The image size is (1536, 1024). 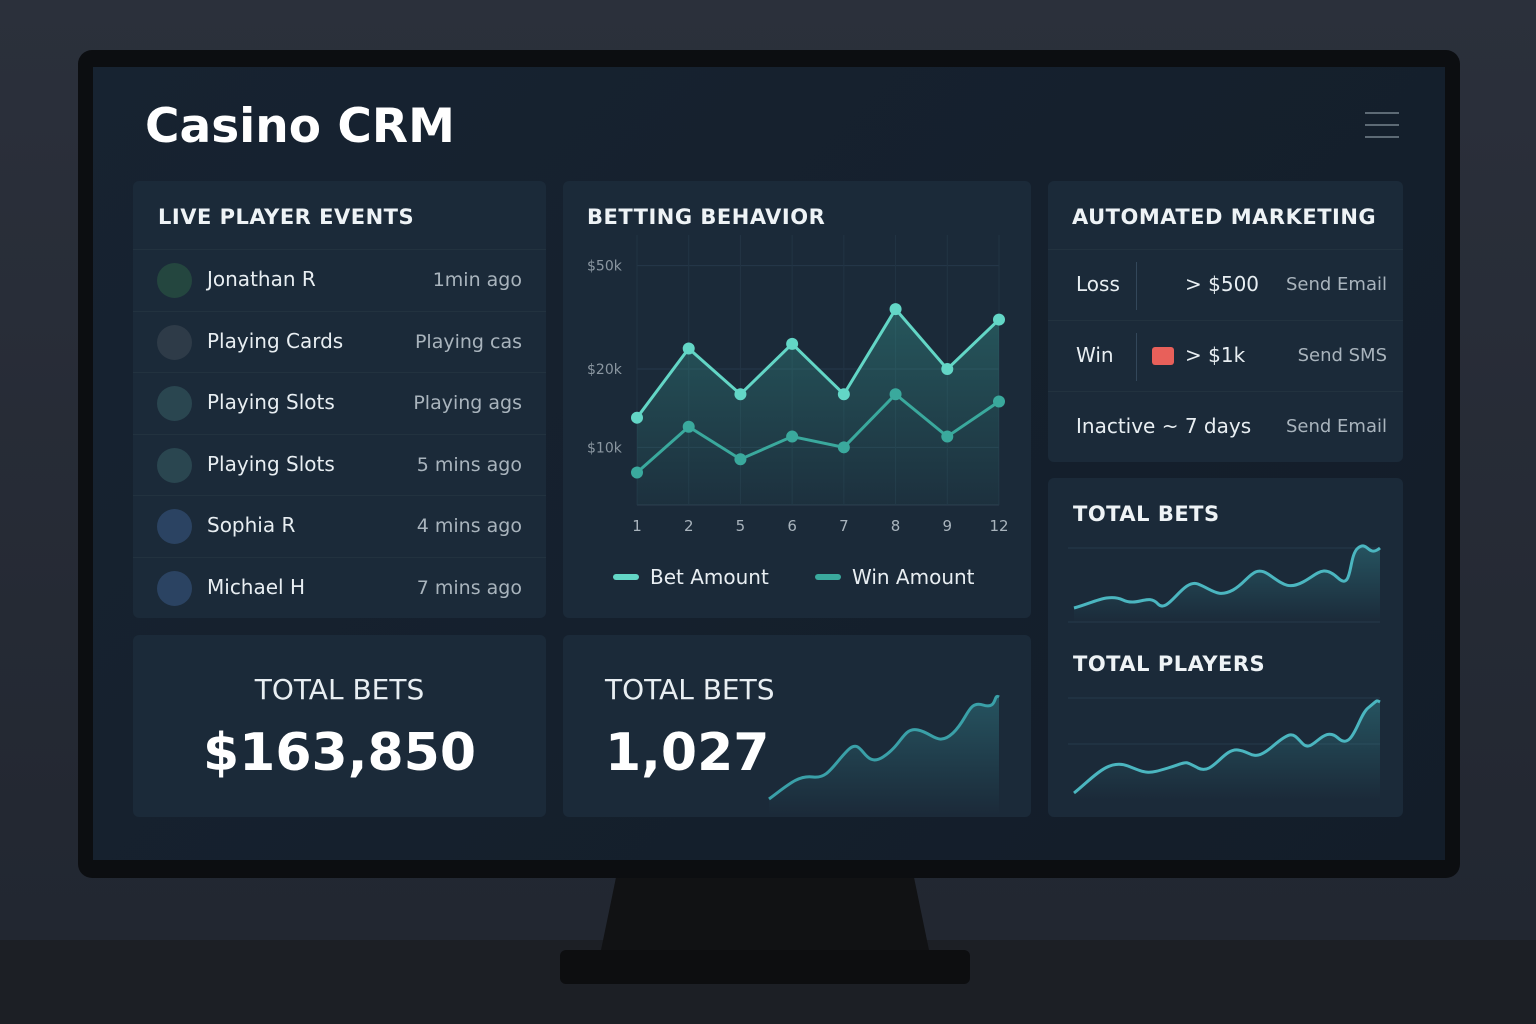 I want to click on stand-base, so click(x=765, y=967).